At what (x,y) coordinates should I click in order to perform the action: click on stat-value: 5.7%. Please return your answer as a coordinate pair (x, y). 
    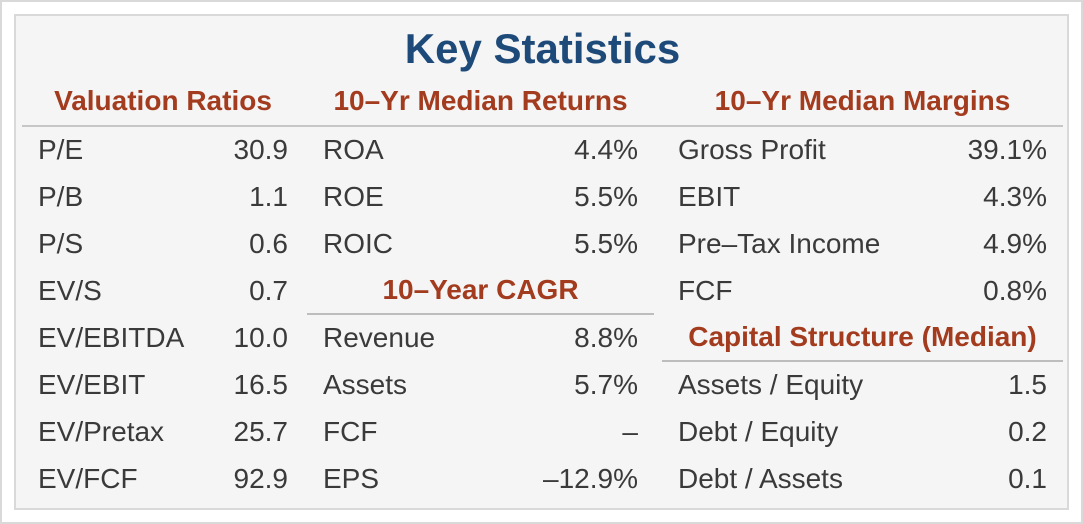
    Looking at the image, I should click on (606, 385).